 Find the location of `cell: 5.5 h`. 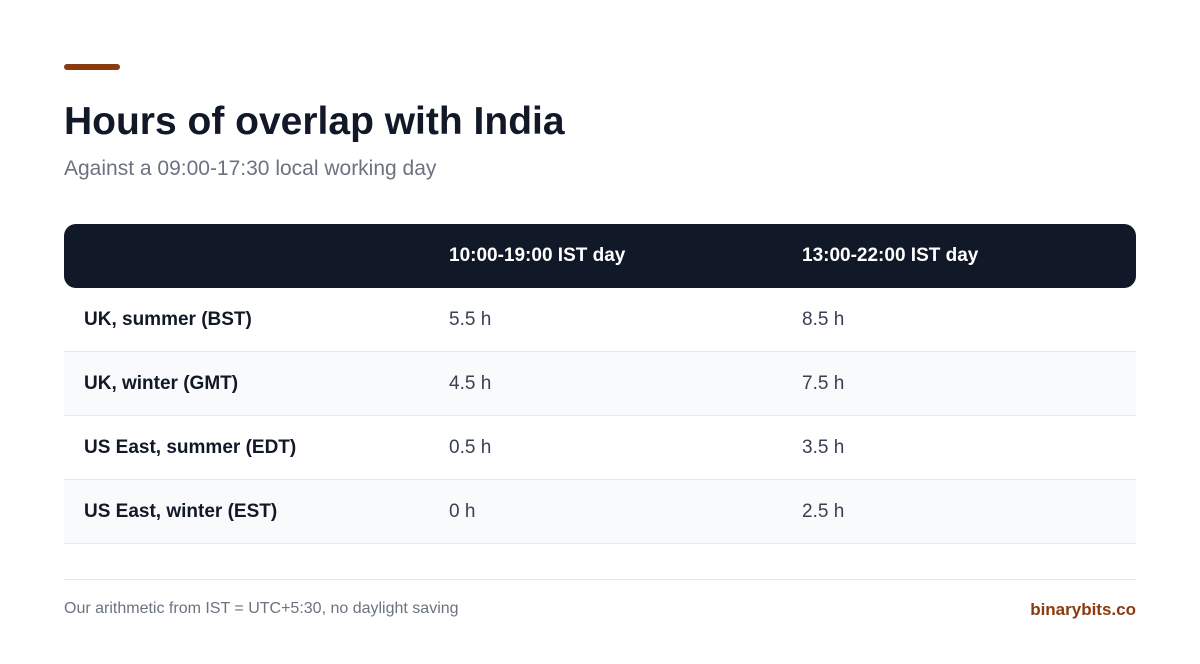

cell: 5.5 h is located at coordinates (470, 319).